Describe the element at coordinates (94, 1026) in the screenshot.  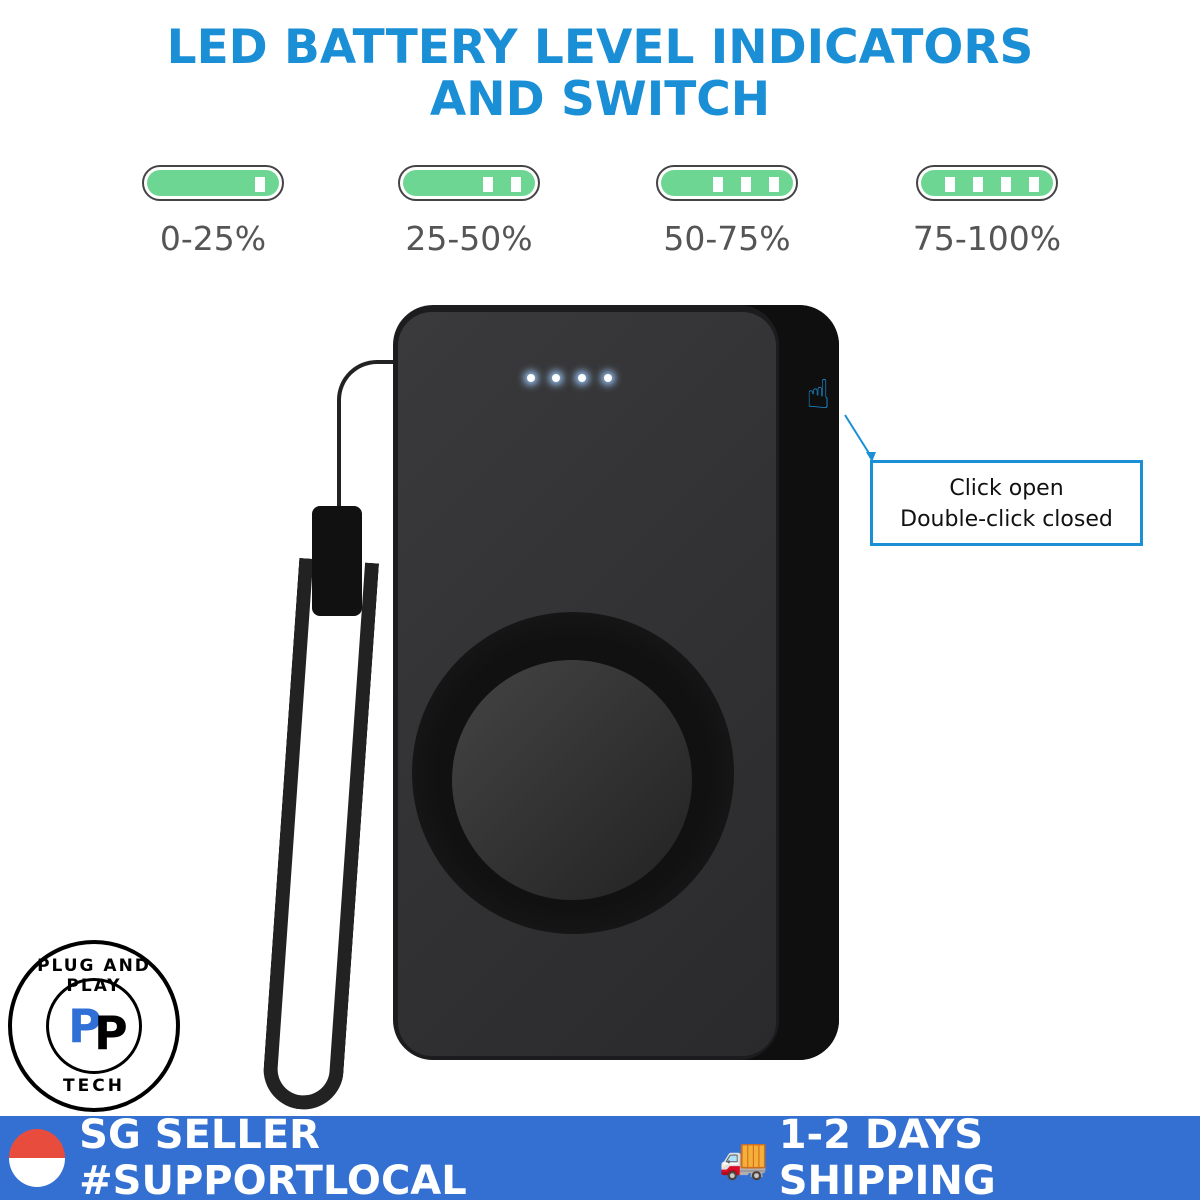
I see `plug-and-play-tech-logo: PLUG AND PLAY P P TECH` at that location.